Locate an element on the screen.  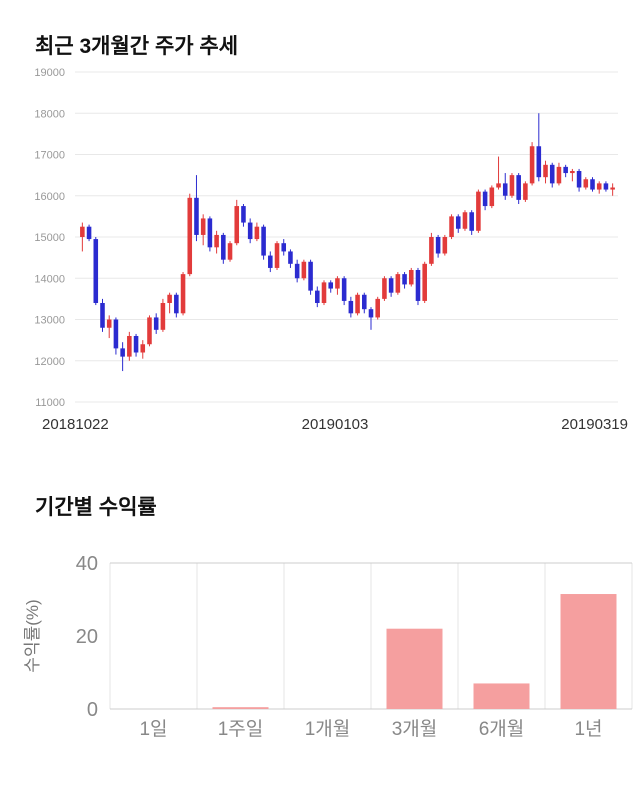
y-tick-label: 11000 is located at coordinates (50, 403).